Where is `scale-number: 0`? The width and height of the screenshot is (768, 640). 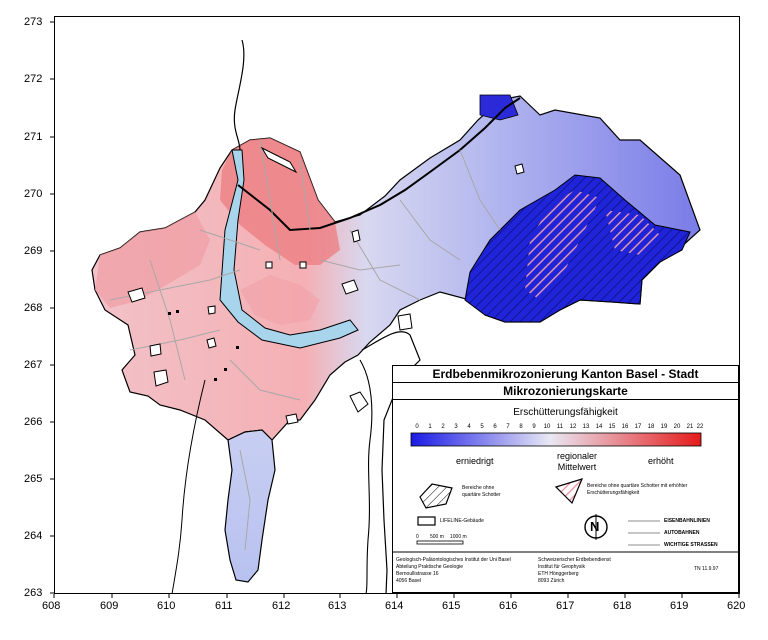 scale-number: 0 is located at coordinates (417, 427).